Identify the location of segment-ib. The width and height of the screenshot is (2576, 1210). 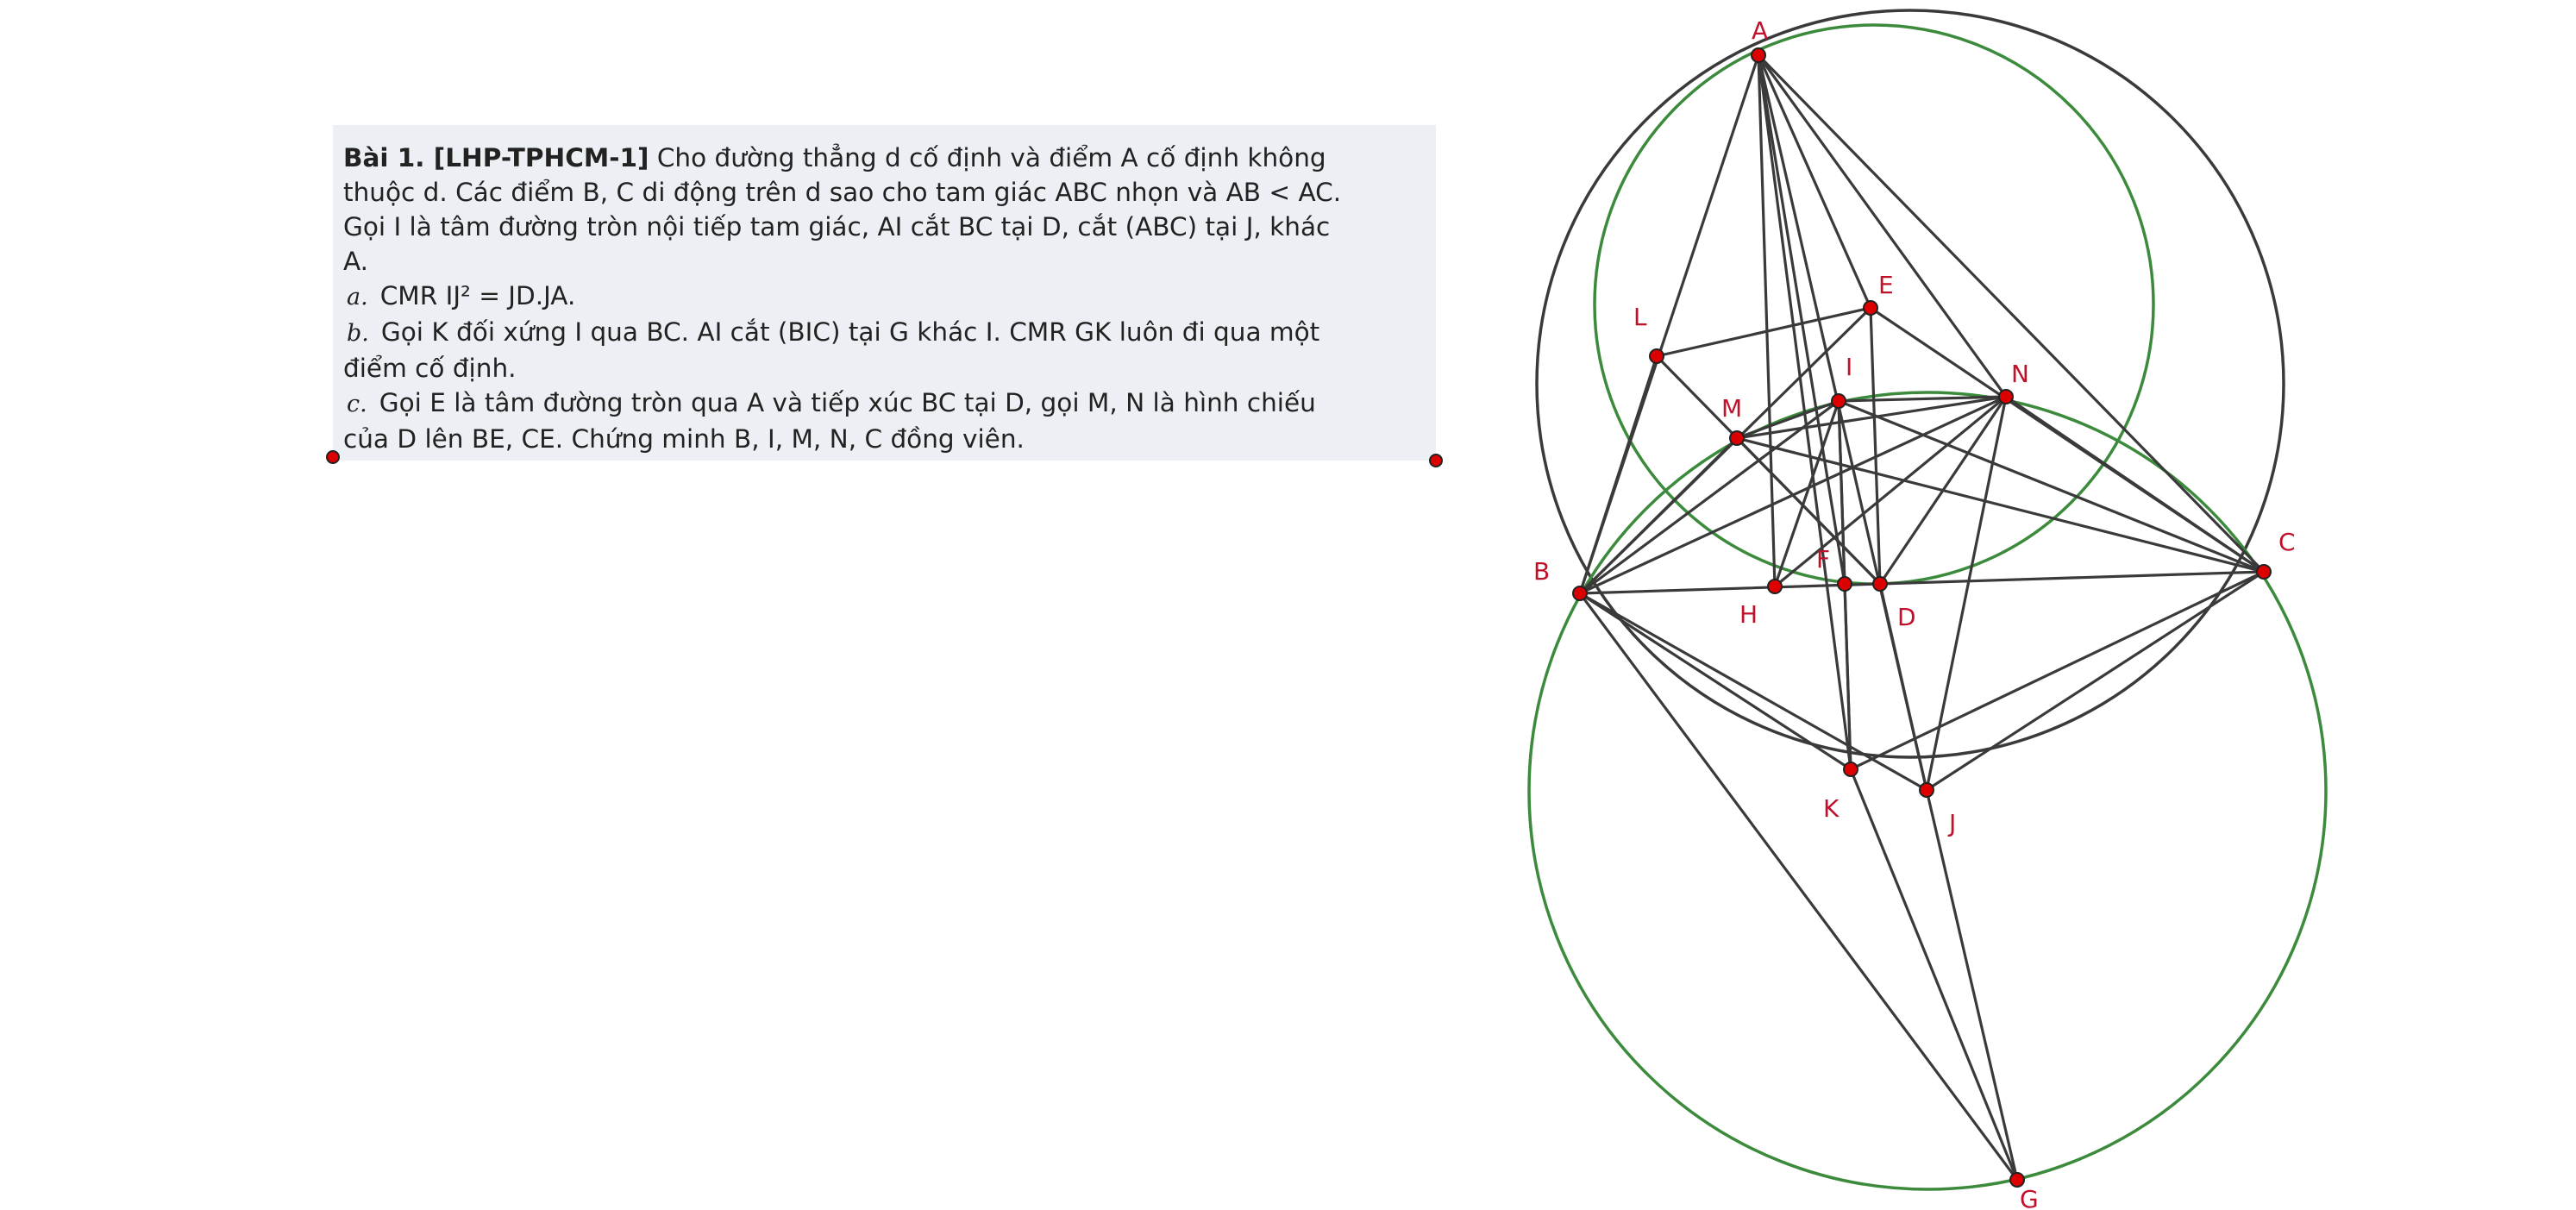
(1709, 497).